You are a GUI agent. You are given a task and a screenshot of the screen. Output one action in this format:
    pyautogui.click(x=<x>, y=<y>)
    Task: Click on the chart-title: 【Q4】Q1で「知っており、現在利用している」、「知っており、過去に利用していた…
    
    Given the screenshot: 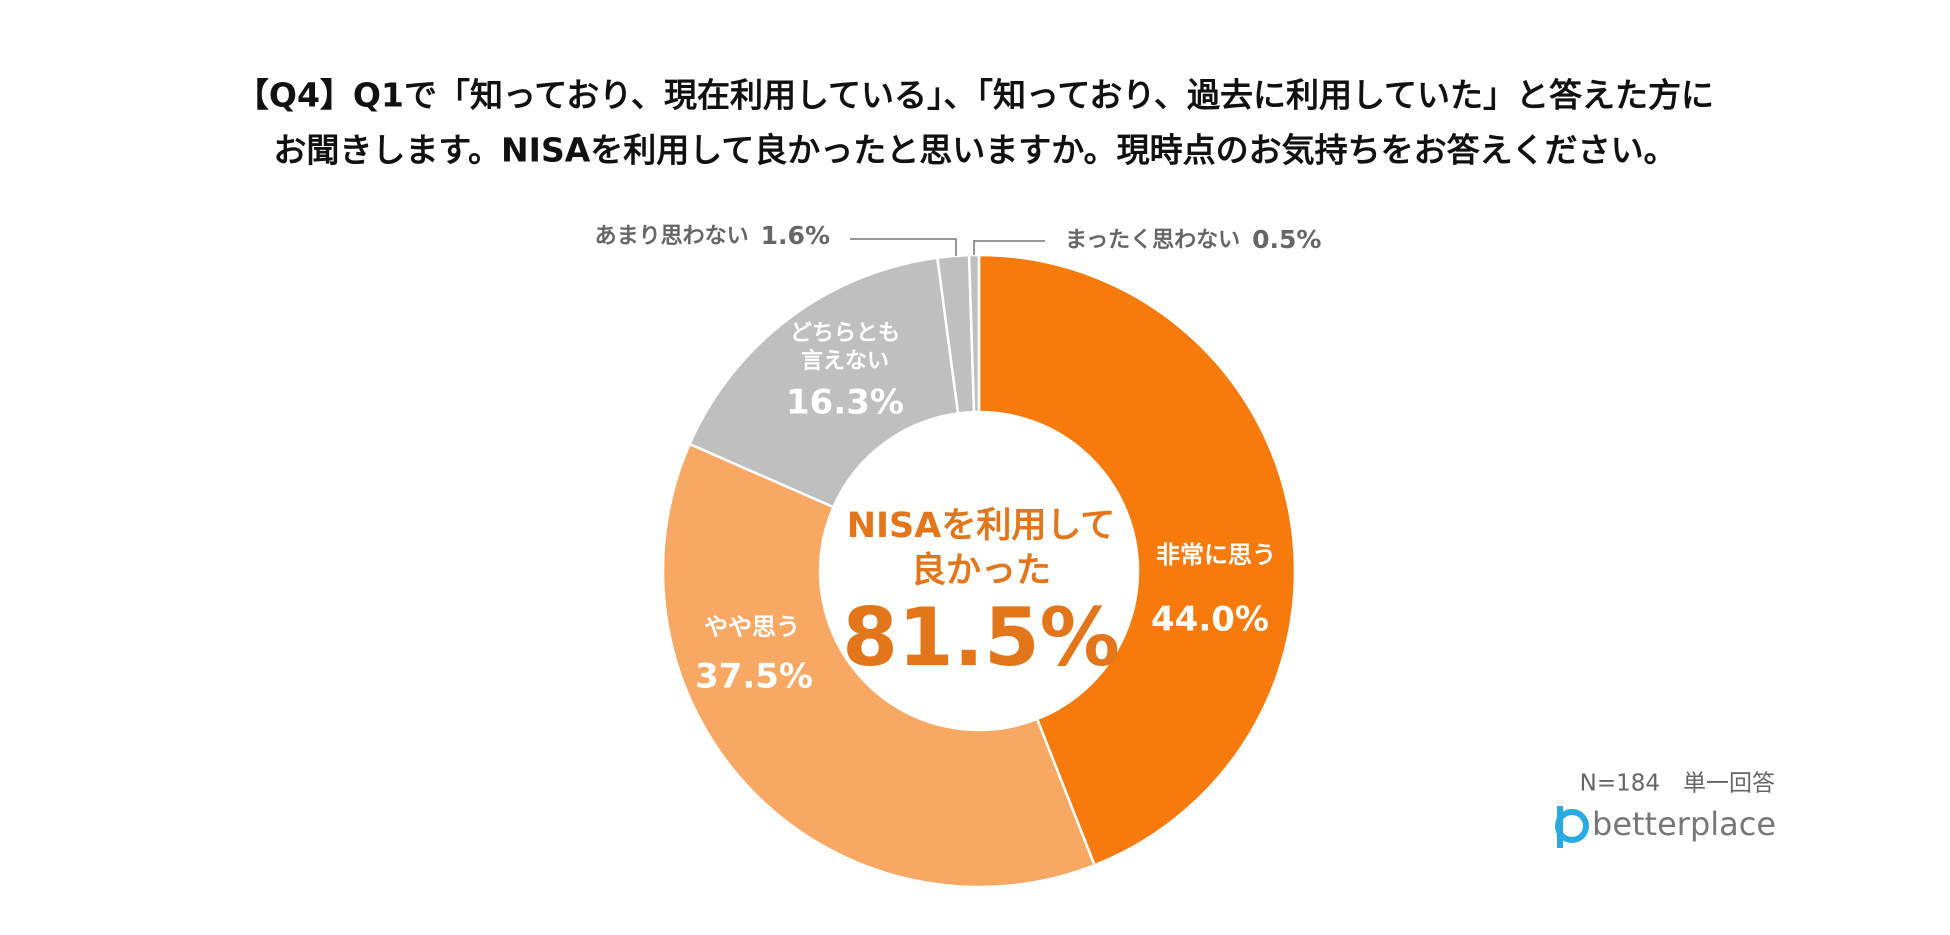 What is the action you would take?
    pyautogui.click(x=975, y=95)
    